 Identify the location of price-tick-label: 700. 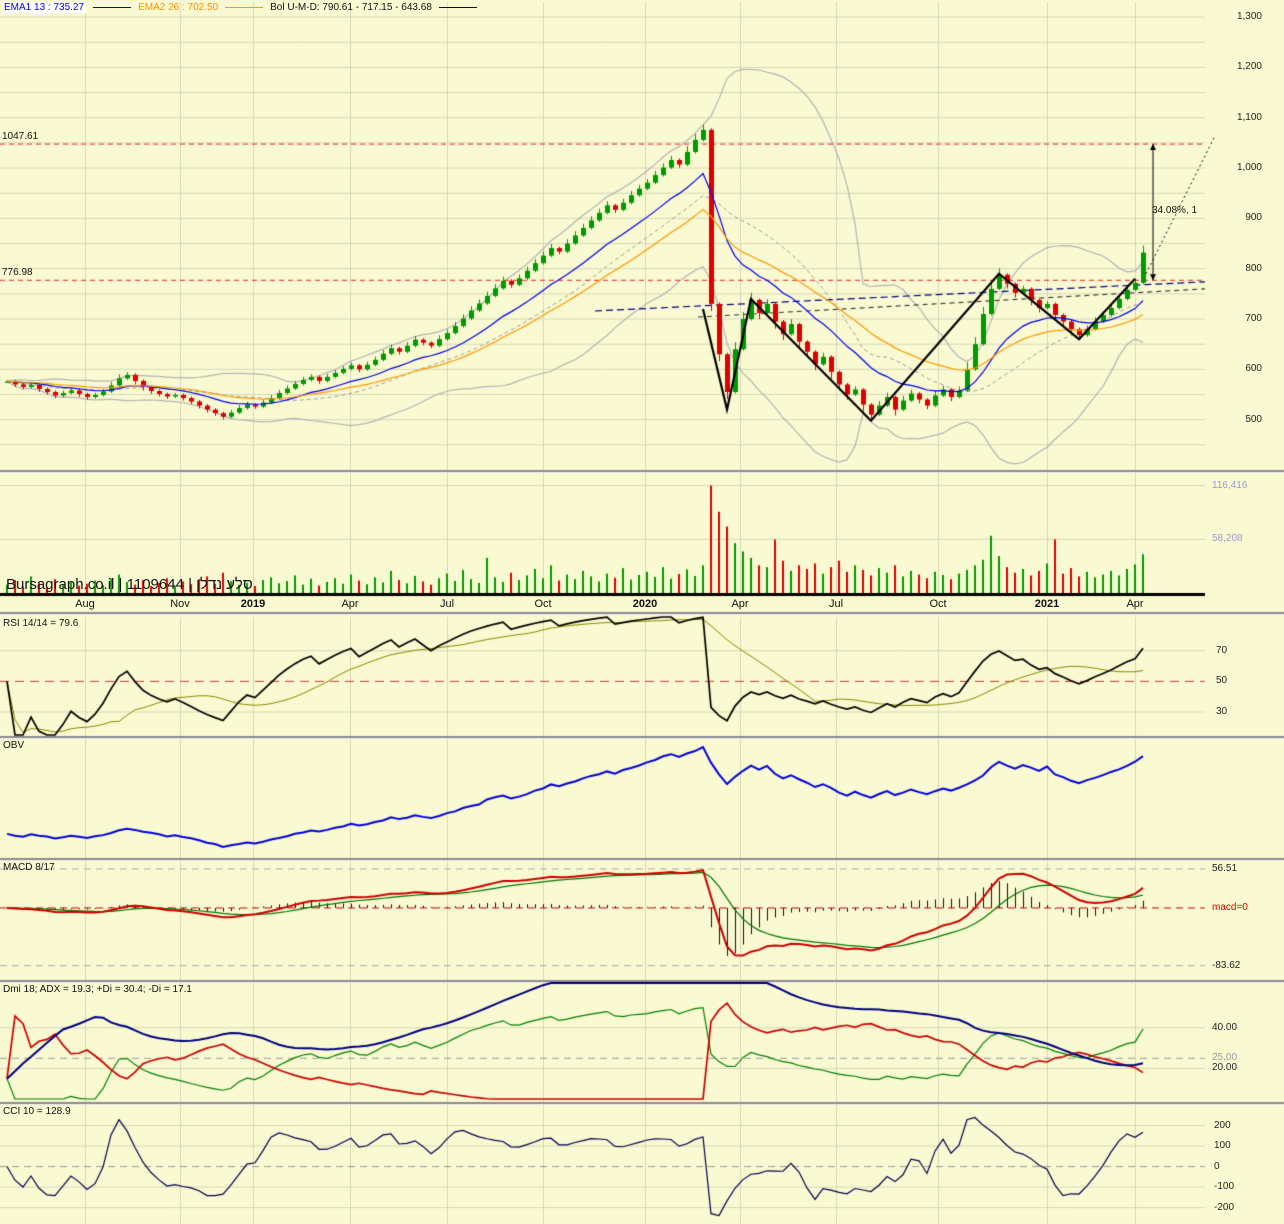
(1253, 319).